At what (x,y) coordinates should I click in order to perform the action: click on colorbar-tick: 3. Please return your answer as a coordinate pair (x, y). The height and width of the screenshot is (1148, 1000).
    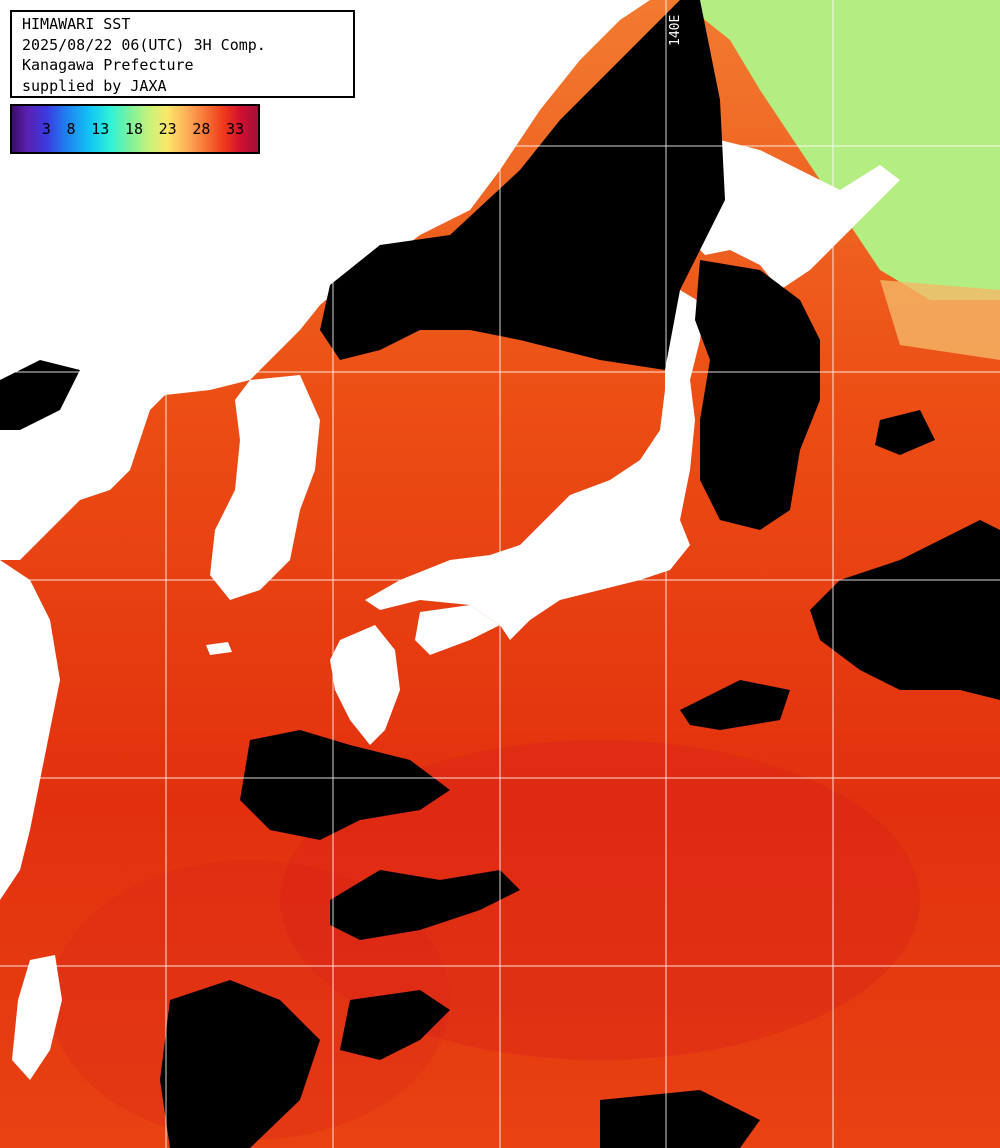
    Looking at the image, I should click on (46, 129).